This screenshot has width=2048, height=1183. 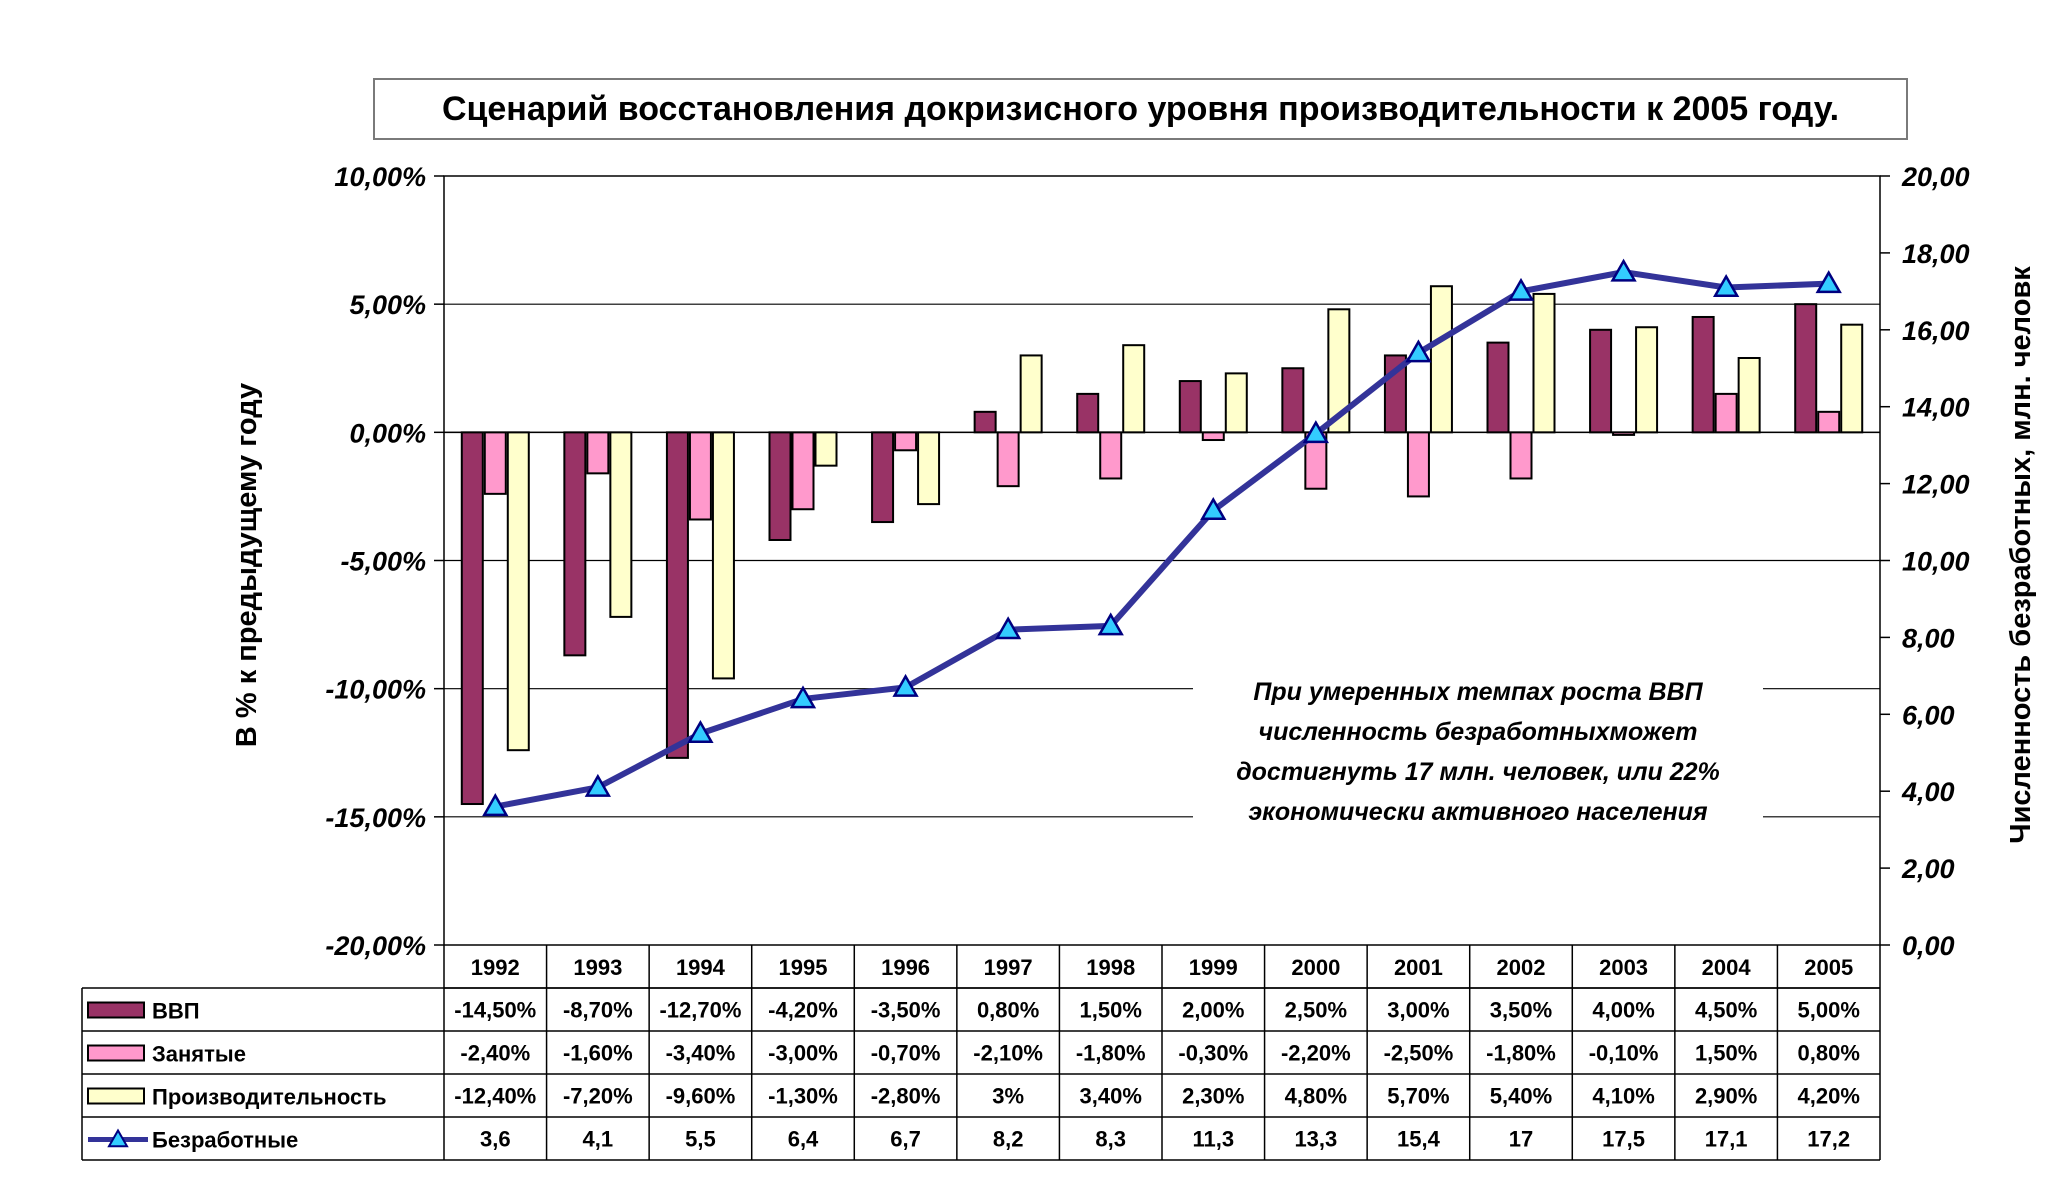 What do you see at coordinates (575, 544) in the screenshot?
I see `bar-ВВП-1993` at bounding box center [575, 544].